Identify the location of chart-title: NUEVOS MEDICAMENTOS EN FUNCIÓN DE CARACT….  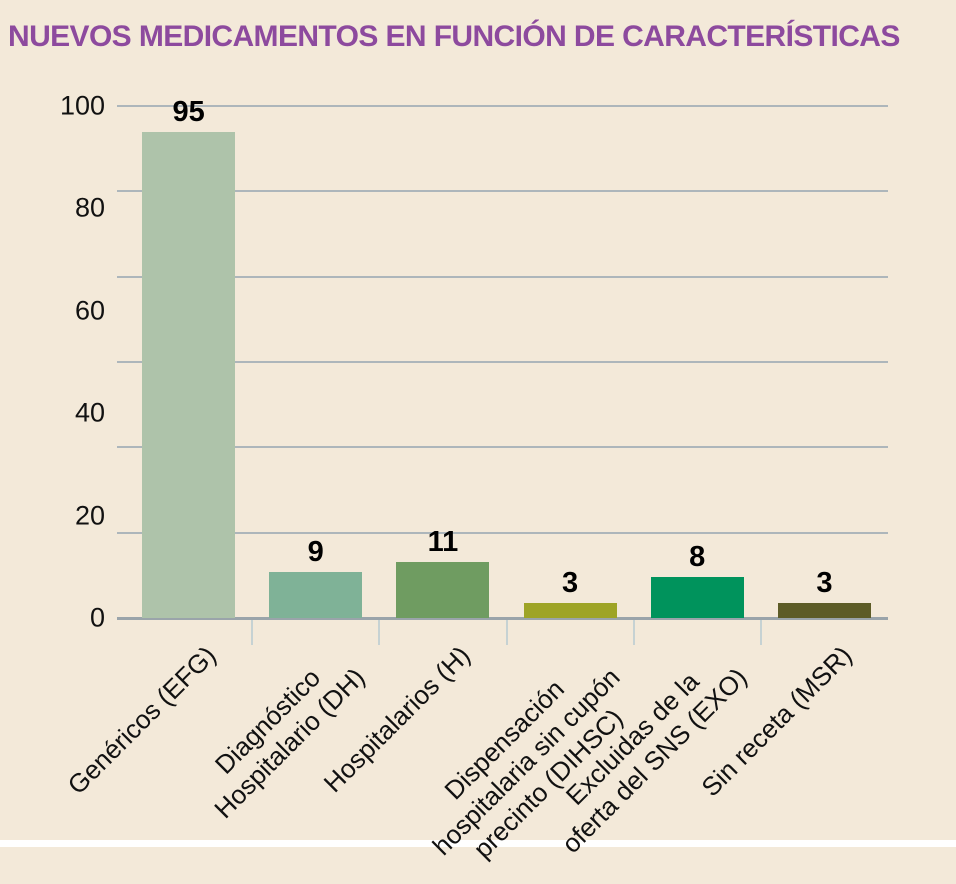
(454, 36).